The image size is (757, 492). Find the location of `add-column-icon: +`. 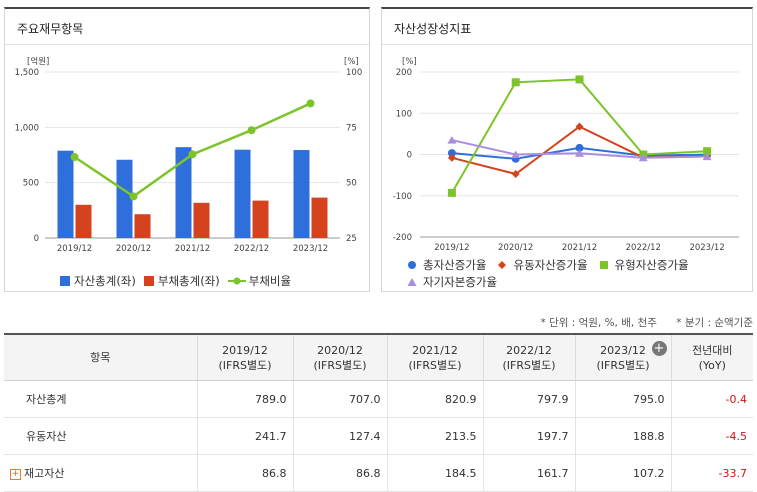

add-column-icon: + is located at coordinates (659, 348).